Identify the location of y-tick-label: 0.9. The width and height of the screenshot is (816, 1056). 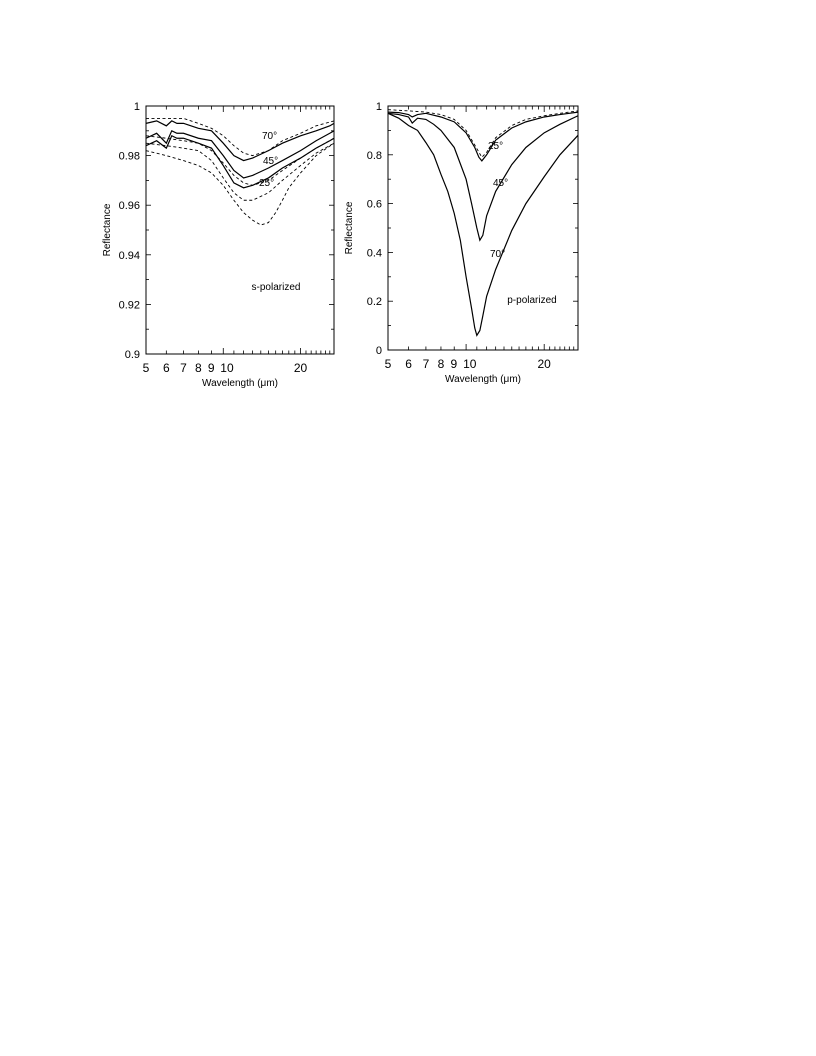
(132, 355).